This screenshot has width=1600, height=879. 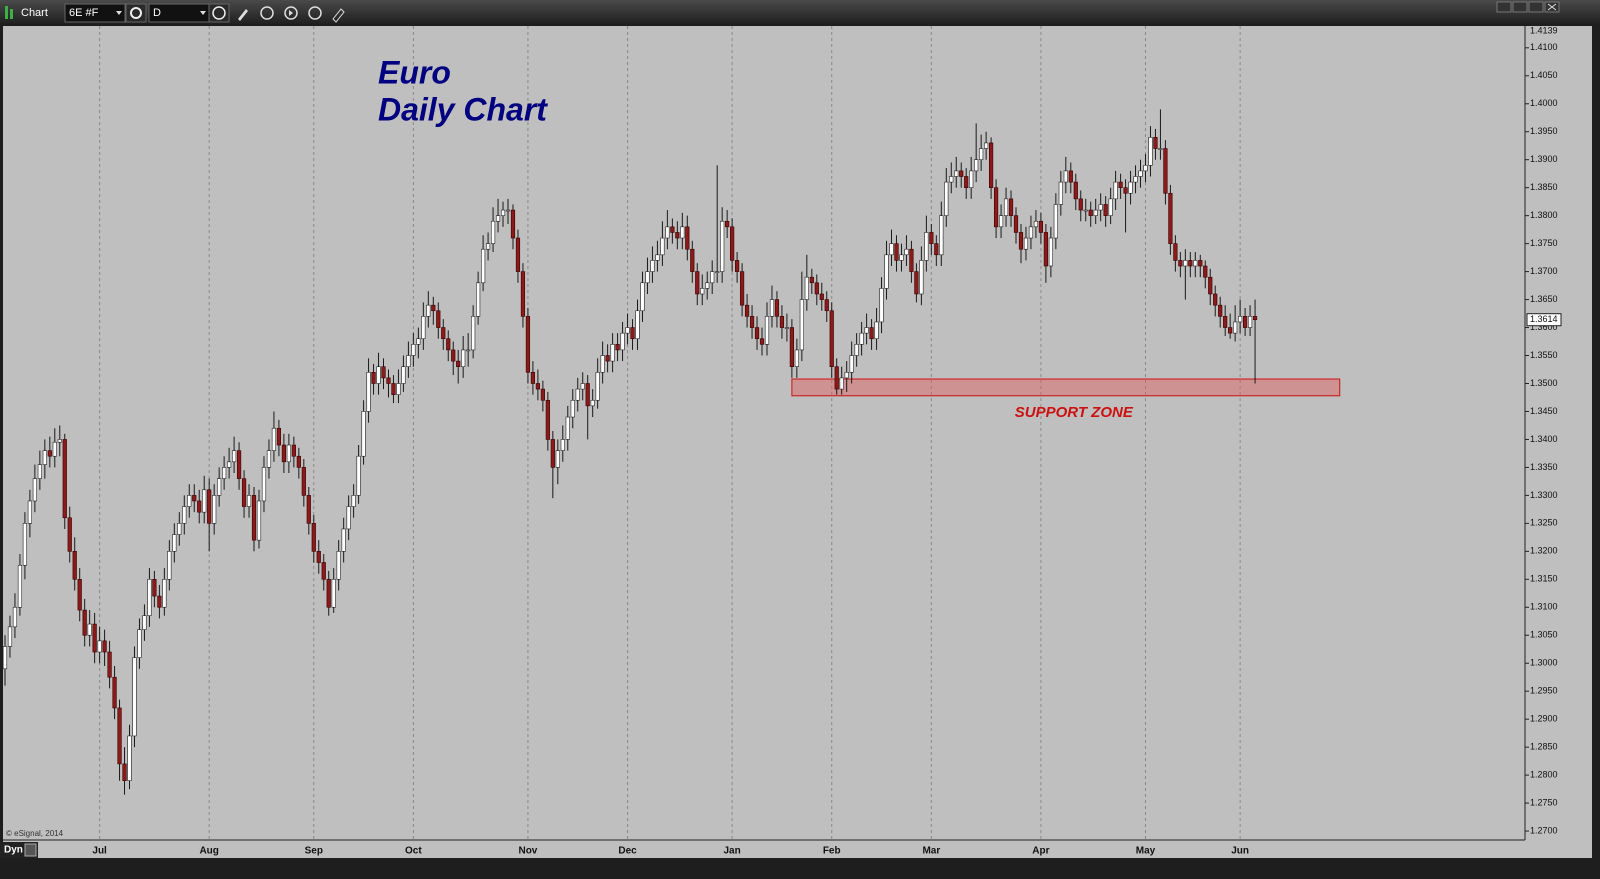 I want to click on x-tick-label: Sep, so click(x=314, y=851).